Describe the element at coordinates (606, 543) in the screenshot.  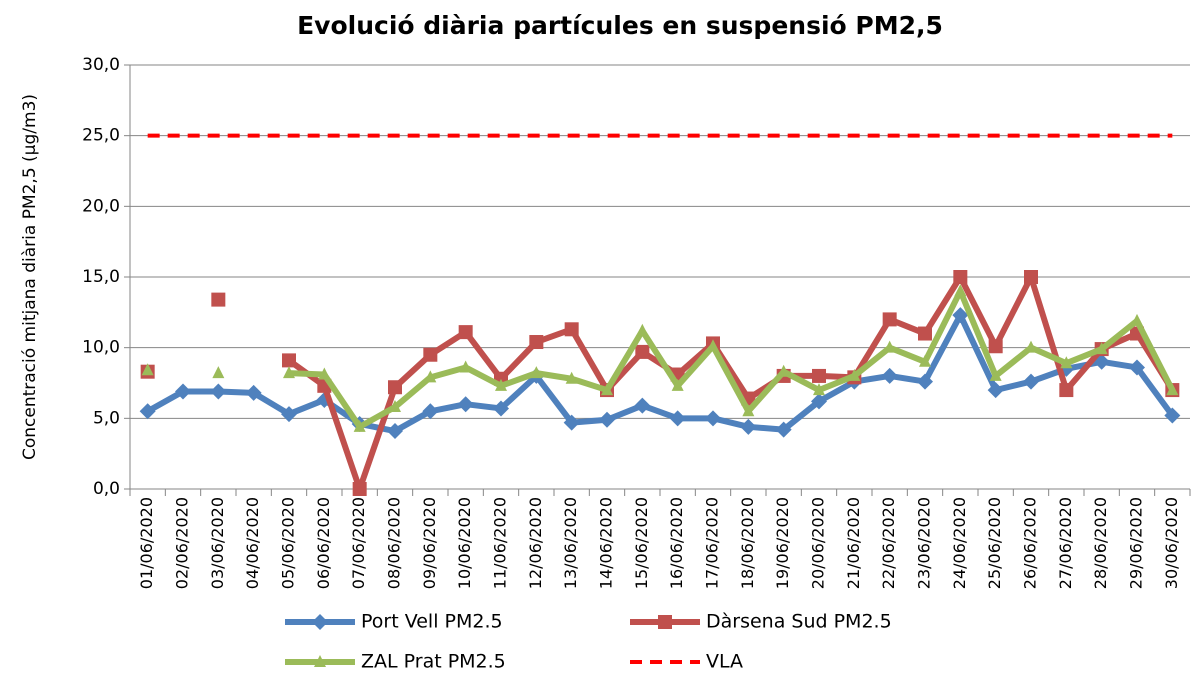
I see `x-tick-label: 14/06/2020` at that location.